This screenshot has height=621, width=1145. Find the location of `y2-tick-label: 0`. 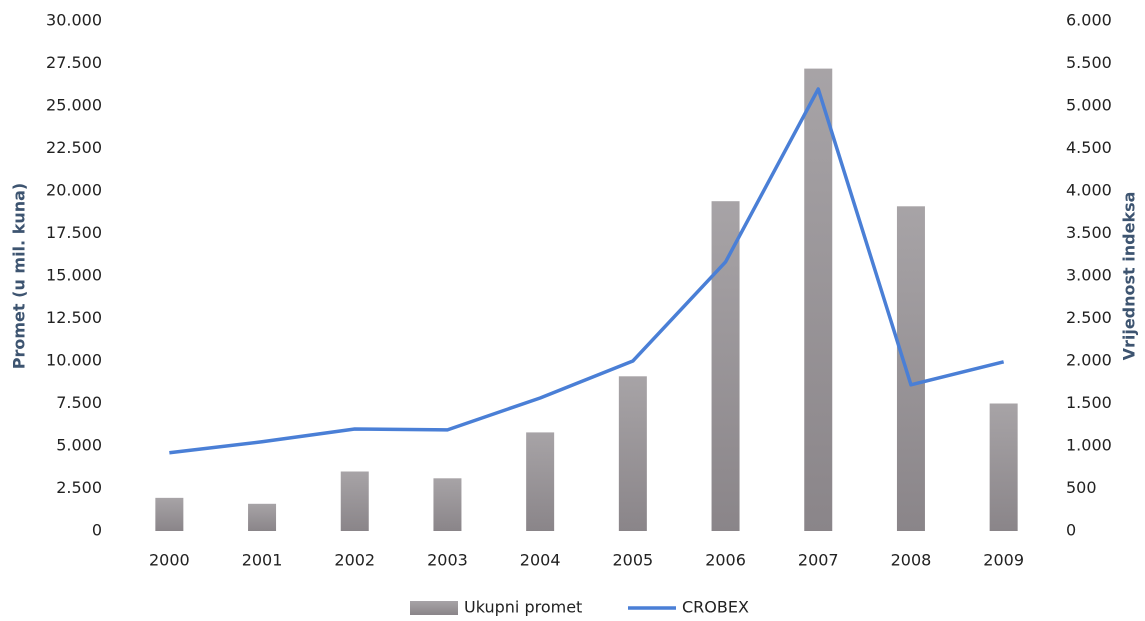

y2-tick-label: 0 is located at coordinates (1071, 530).